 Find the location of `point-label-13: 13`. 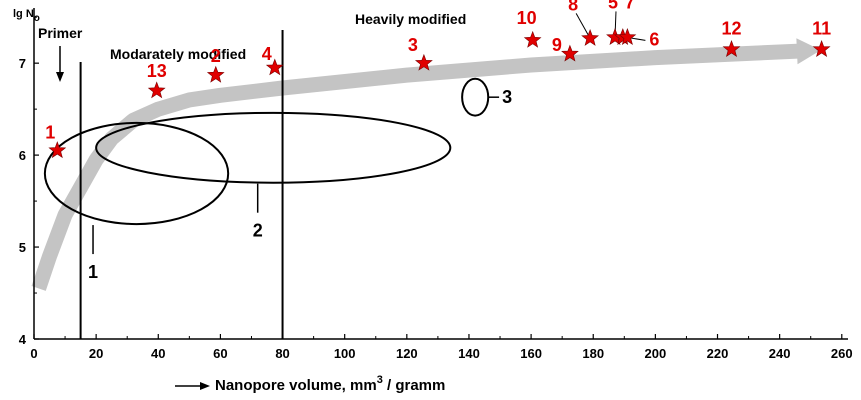

point-label-13: 13 is located at coordinates (157, 71).